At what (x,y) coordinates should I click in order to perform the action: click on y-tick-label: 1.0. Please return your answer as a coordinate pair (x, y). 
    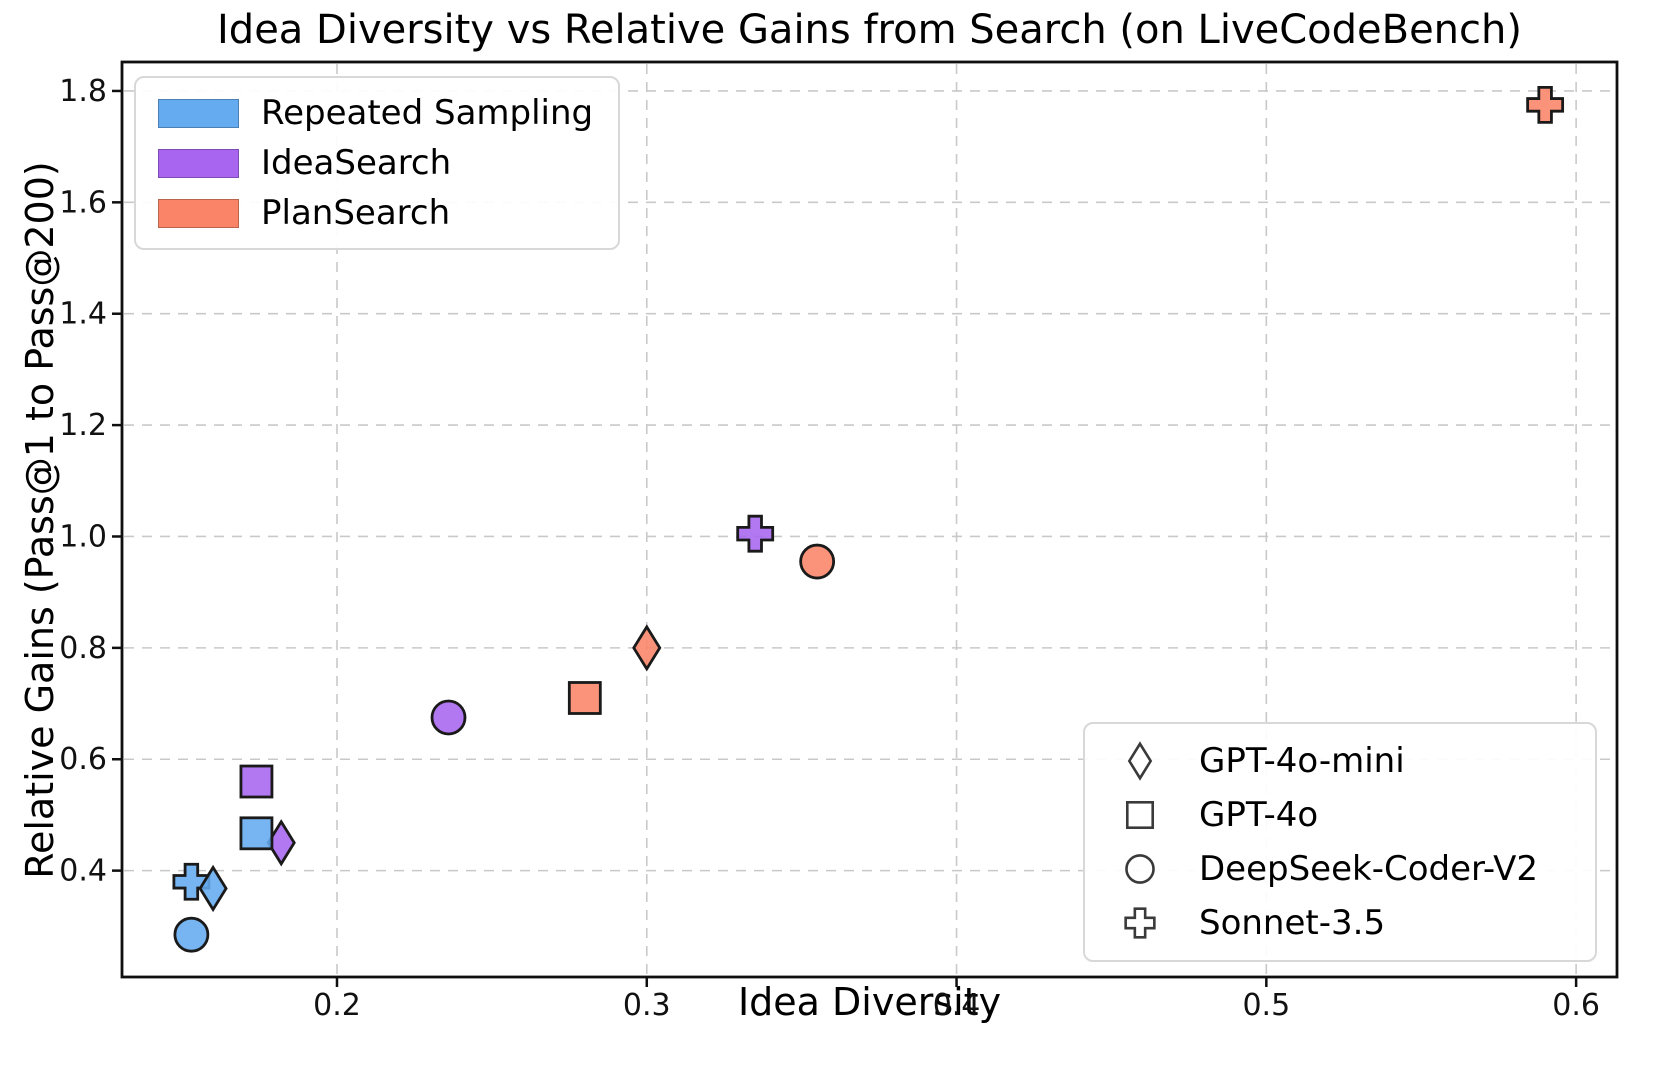
    Looking at the image, I should click on (83, 536).